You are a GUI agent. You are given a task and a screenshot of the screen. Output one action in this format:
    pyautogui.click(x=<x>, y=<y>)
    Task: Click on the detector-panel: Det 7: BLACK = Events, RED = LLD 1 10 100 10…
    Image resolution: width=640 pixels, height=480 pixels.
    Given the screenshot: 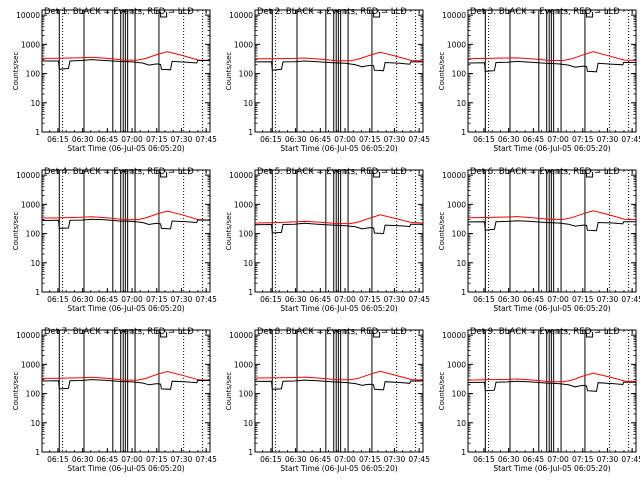 What is the action you would take?
    pyautogui.click(x=114, y=400)
    